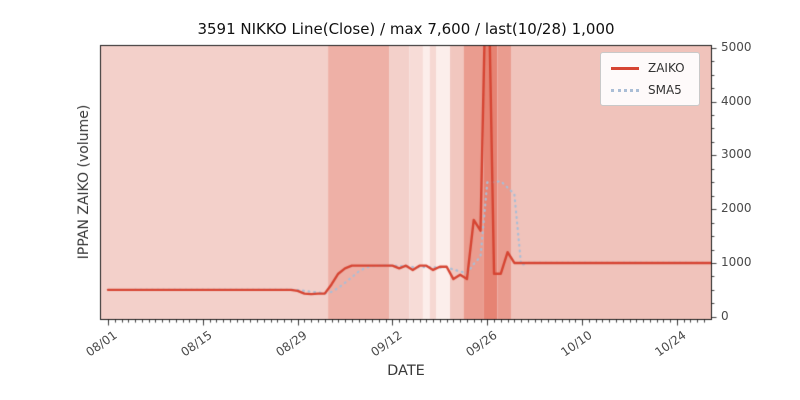 The width and height of the screenshot is (800, 400). I want to click on y-tick-label: 0, so click(725, 315).